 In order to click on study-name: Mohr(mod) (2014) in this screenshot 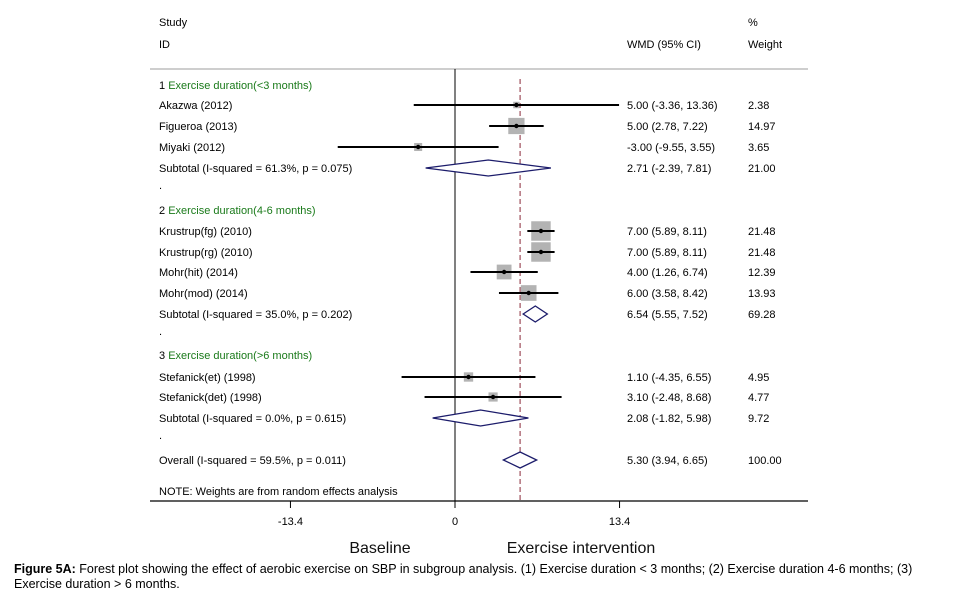, I will do `click(203, 294)`.